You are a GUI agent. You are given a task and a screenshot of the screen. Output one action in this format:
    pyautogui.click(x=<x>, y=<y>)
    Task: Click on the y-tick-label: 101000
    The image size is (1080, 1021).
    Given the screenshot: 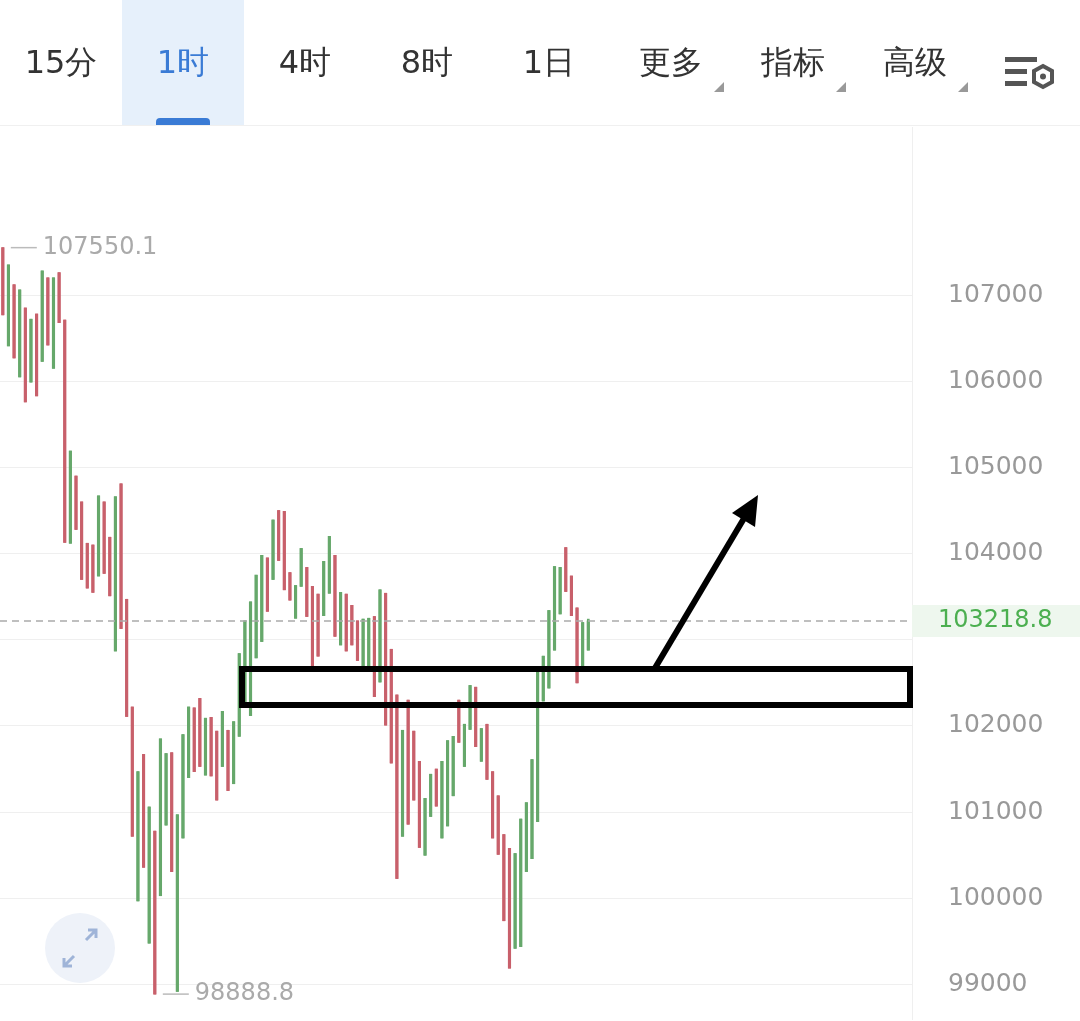 What is the action you would take?
    pyautogui.click(x=996, y=810)
    